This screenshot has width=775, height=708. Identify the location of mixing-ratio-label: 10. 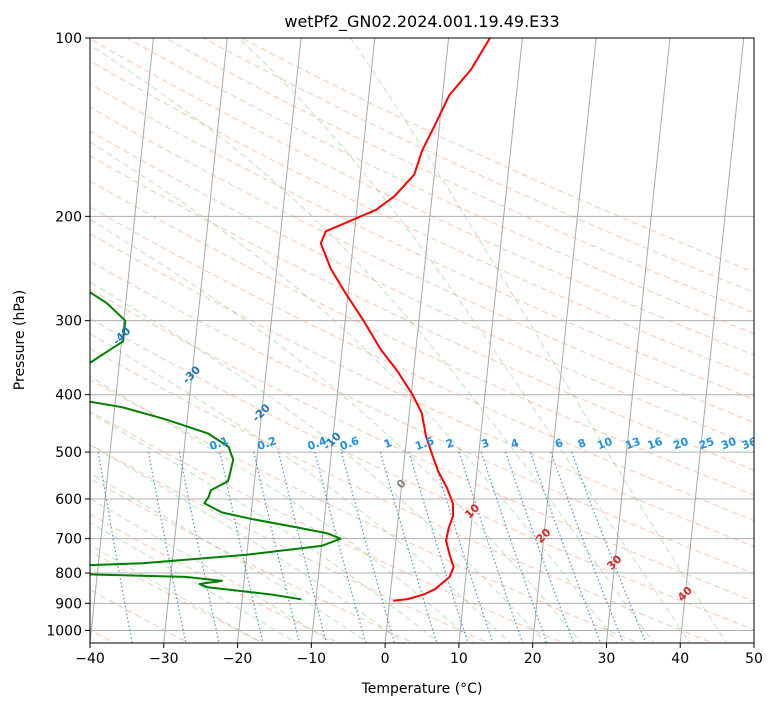
(604, 444).